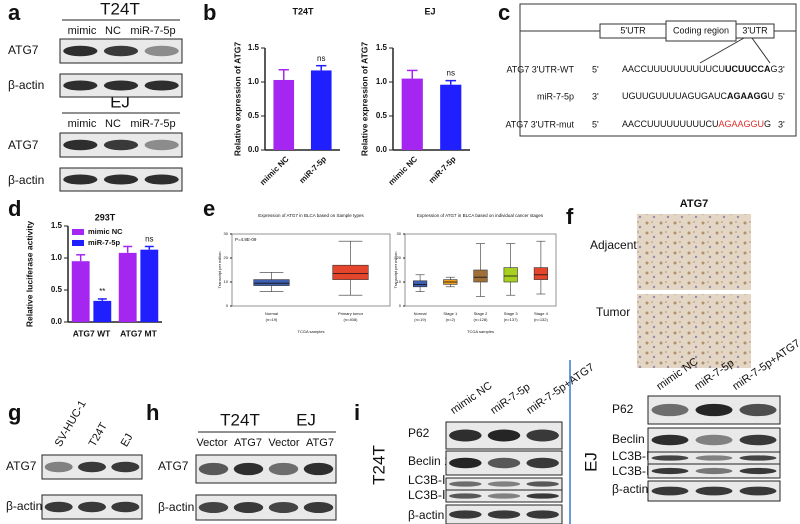 This screenshot has height=524, width=800. Describe the element at coordinates (98, 434) in the screenshot. I see `lane-label: T24T` at that location.